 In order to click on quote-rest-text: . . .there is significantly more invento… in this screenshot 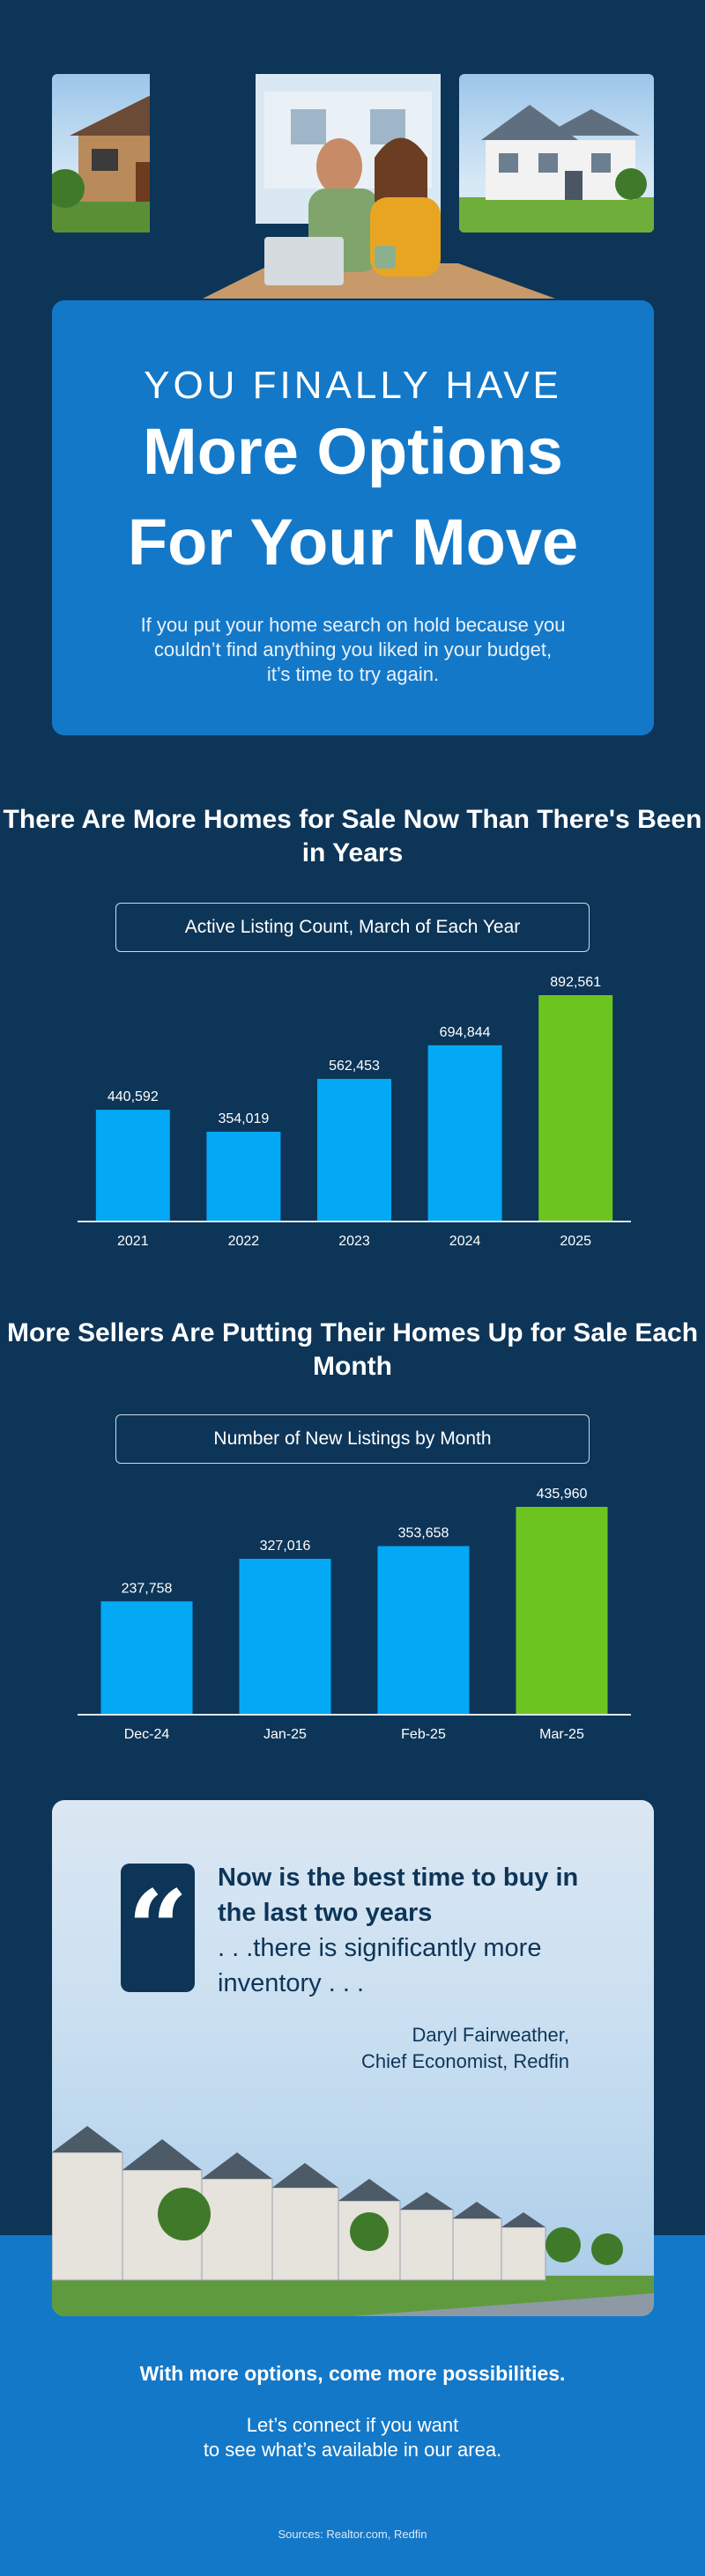, I will do `click(380, 1965)`.